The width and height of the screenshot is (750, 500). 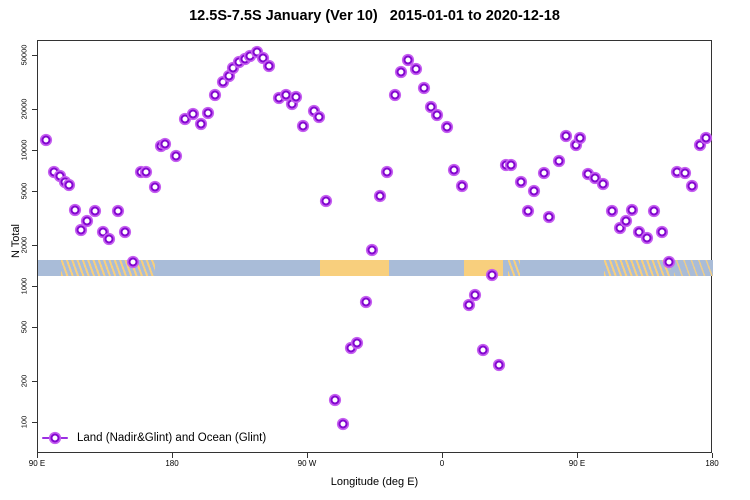 I want to click on legend-line-symbol, so click(x=55, y=438).